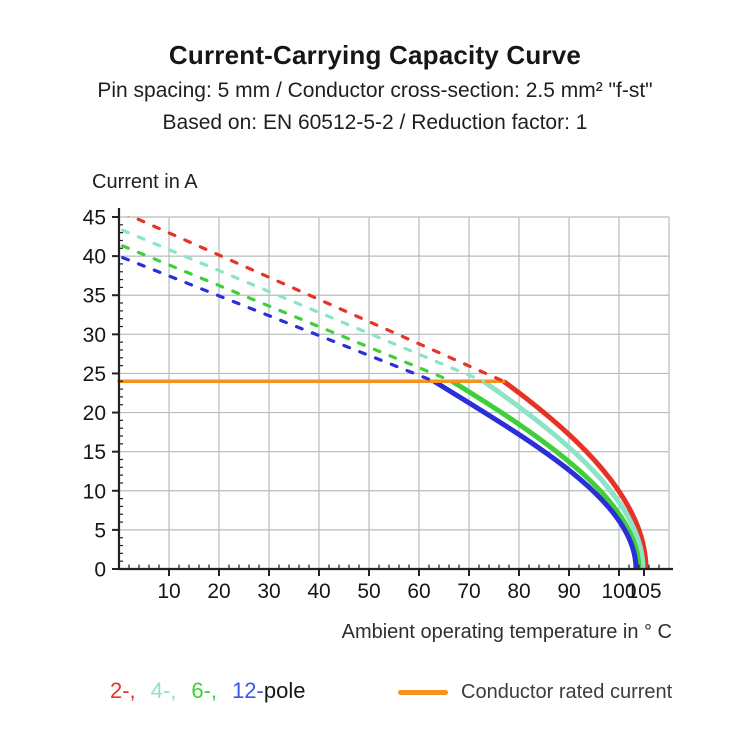 Image resolution: width=750 pixels, height=750 pixels. Describe the element at coordinates (94, 413) in the screenshot. I see `y-tick-label-20: 20` at that location.